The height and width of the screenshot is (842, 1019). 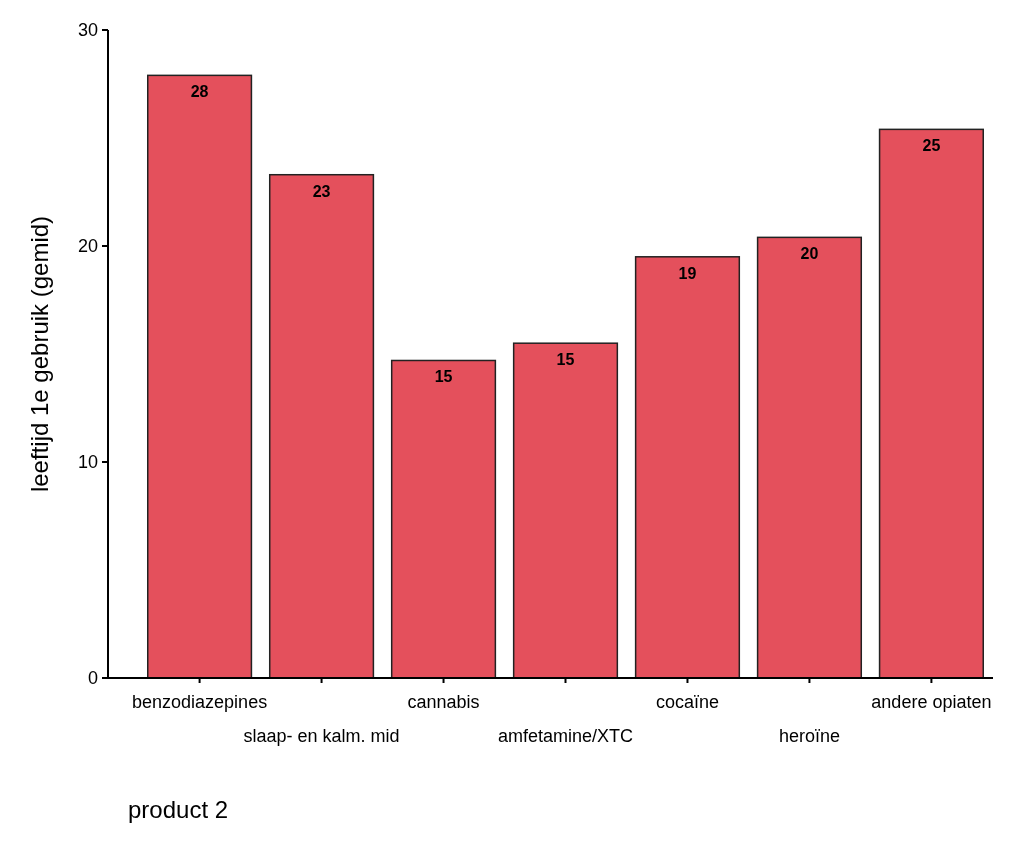 What do you see at coordinates (199, 92) in the screenshot?
I see `data-label: 28` at bounding box center [199, 92].